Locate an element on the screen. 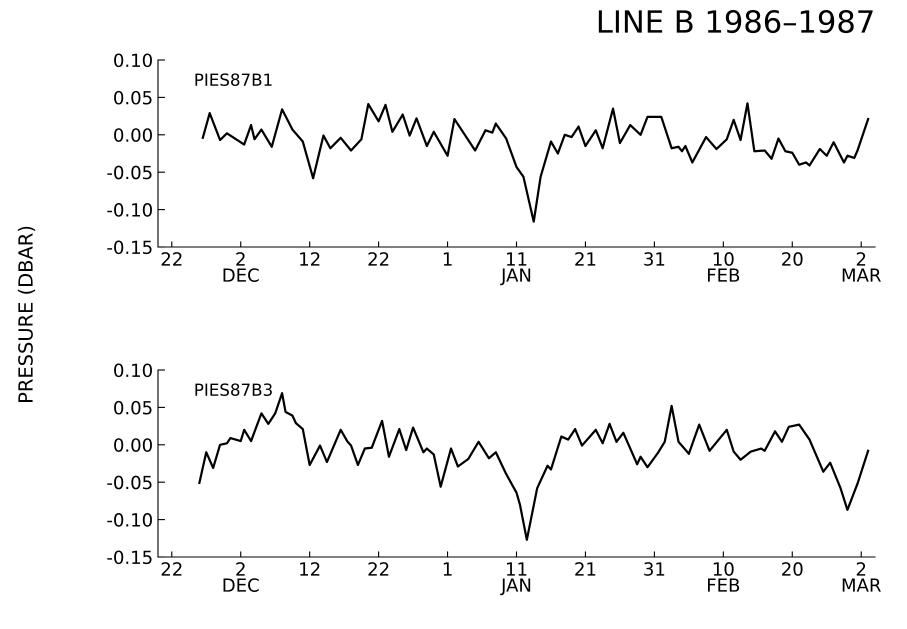  series-label: PIES87B3 is located at coordinates (233, 389).